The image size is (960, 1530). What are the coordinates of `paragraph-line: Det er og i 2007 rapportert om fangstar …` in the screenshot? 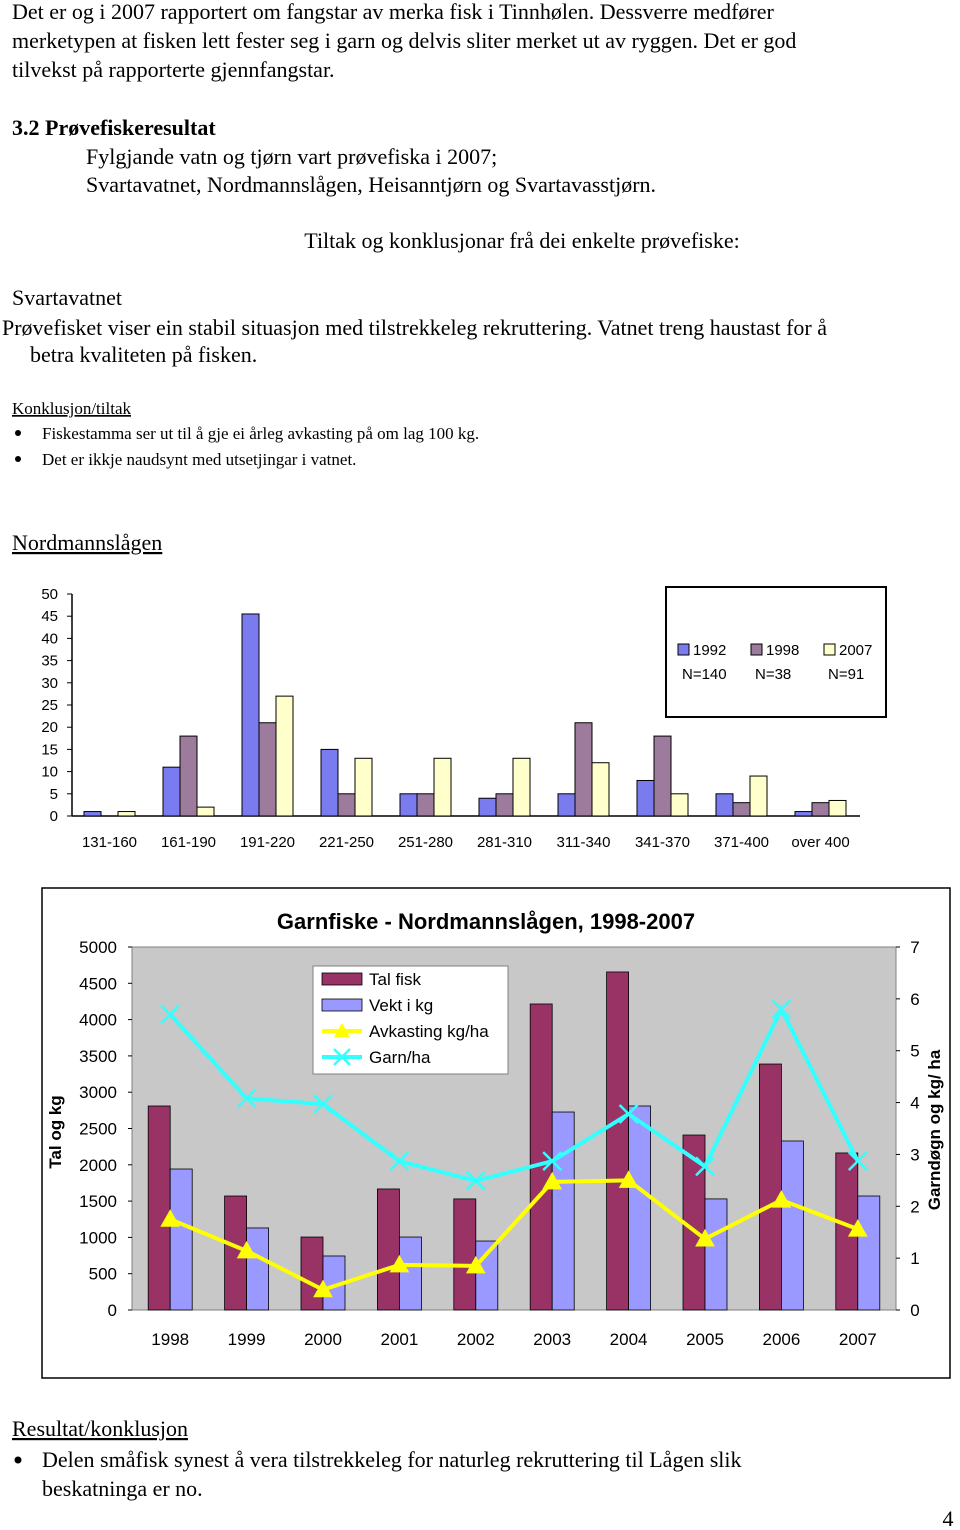 It's located at (393, 12).